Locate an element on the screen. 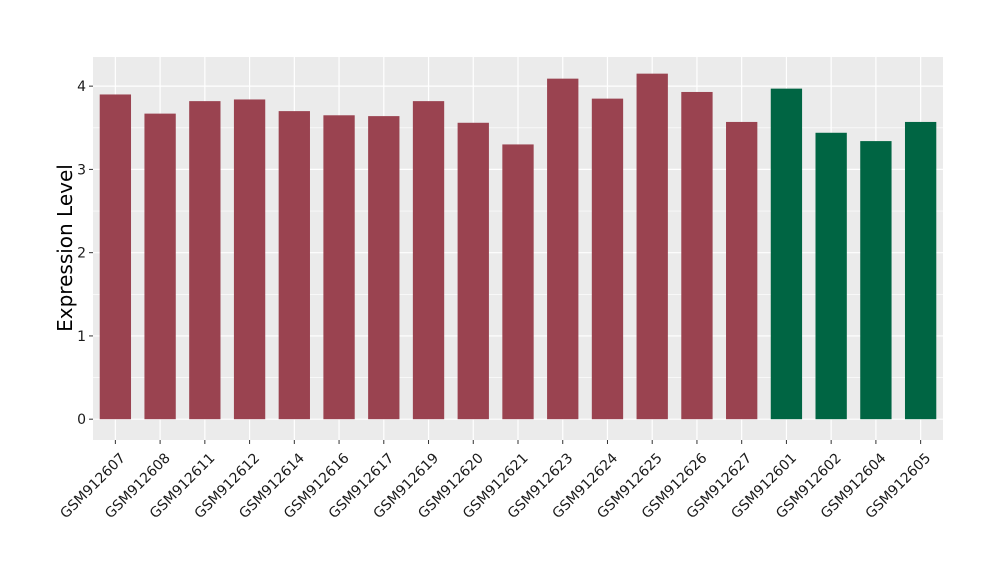 The width and height of the screenshot is (1000, 585). bar-GSM912604 is located at coordinates (876, 280).